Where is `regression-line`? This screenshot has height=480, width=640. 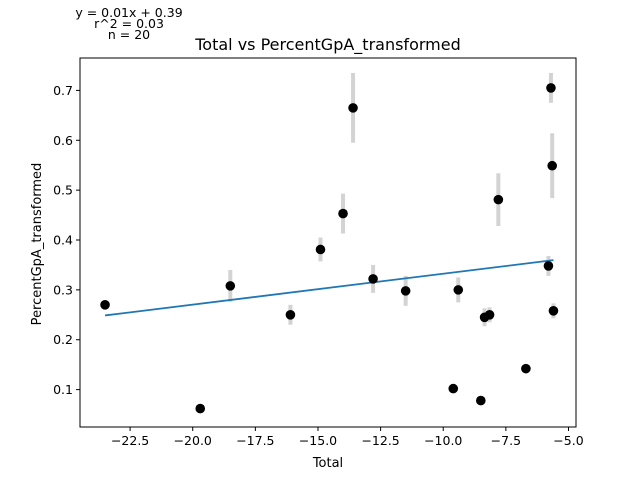
regression-line is located at coordinates (329, 288).